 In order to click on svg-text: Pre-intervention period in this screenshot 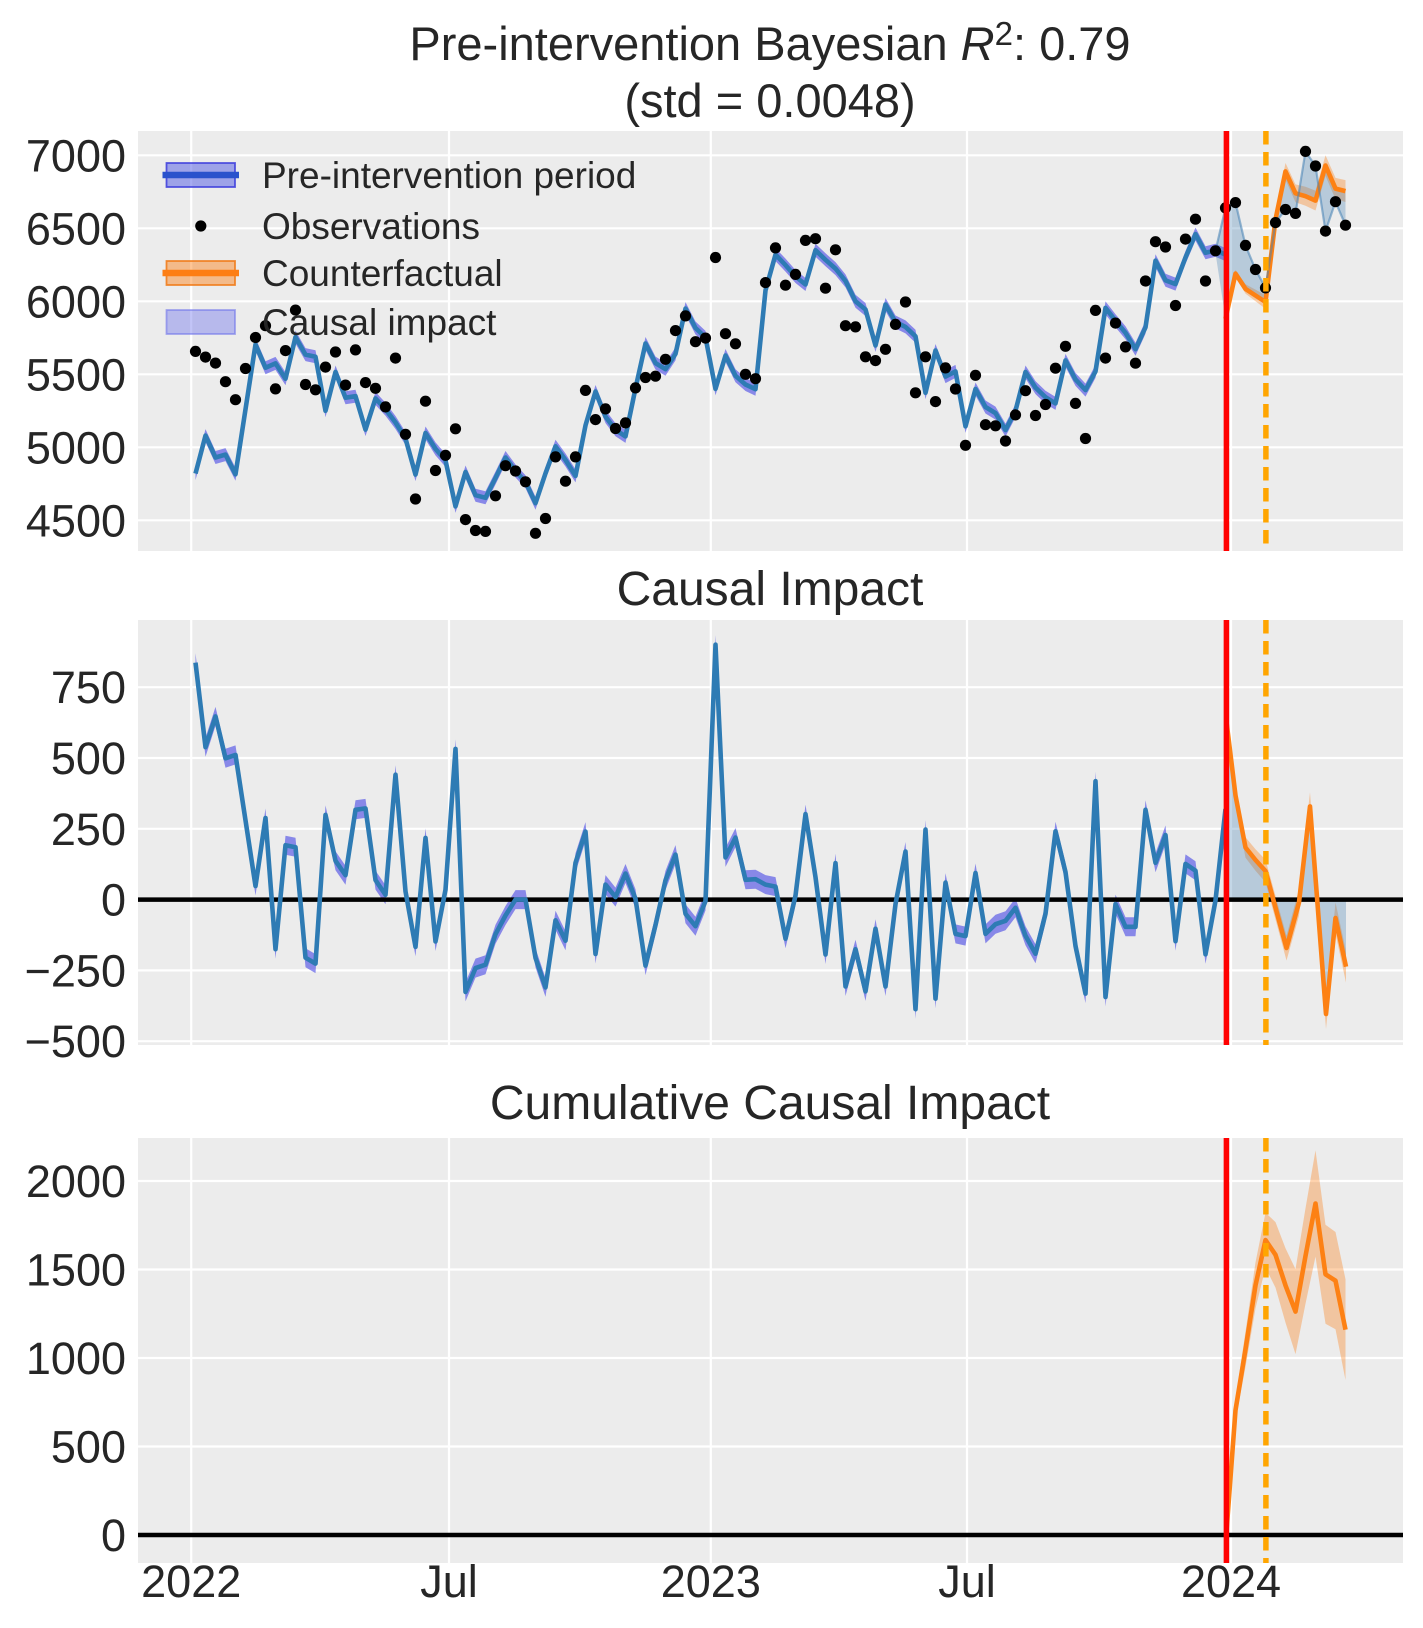, I will do `click(449, 175)`.